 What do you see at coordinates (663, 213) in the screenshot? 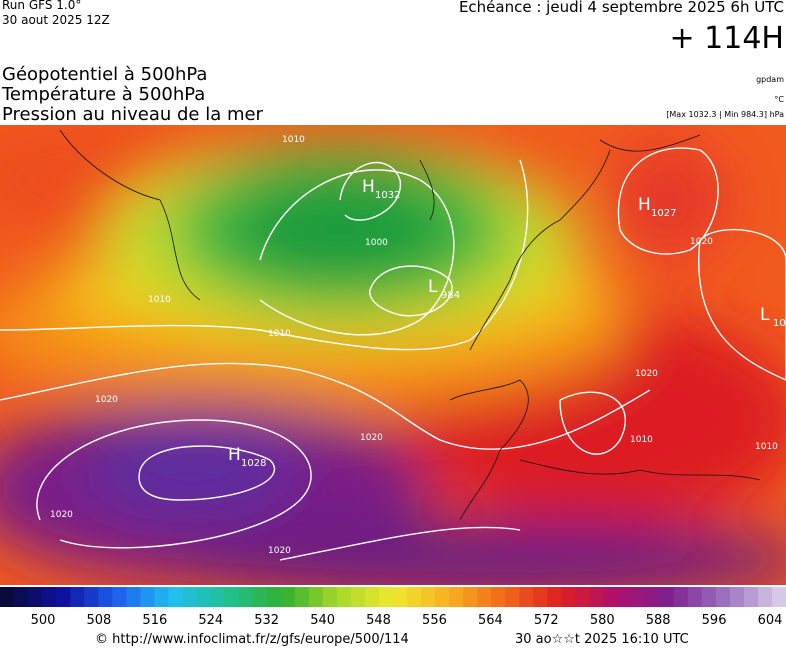
I see `pressure-center-value: 1027` at bounding box center [663, 213].